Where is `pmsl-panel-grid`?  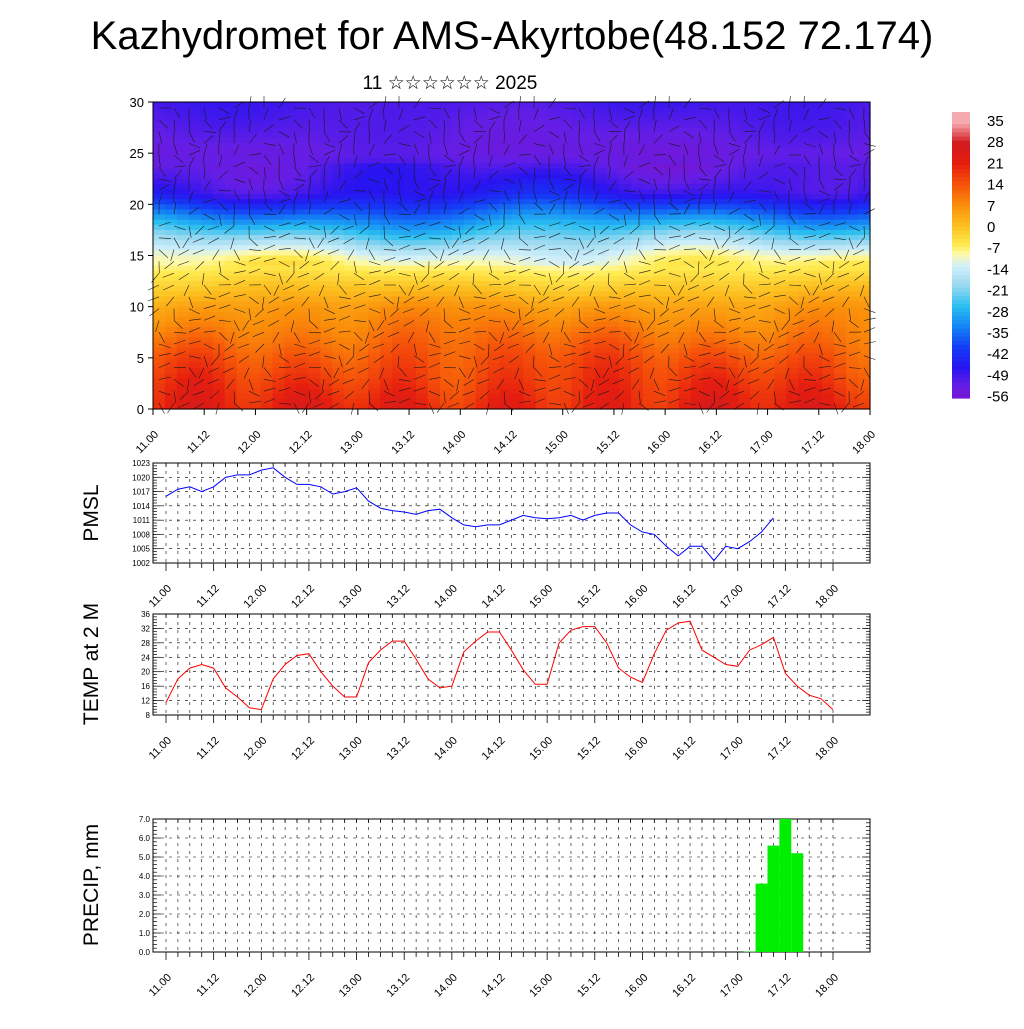 pmsl-panel-grid is located at coordinates (511, 513).